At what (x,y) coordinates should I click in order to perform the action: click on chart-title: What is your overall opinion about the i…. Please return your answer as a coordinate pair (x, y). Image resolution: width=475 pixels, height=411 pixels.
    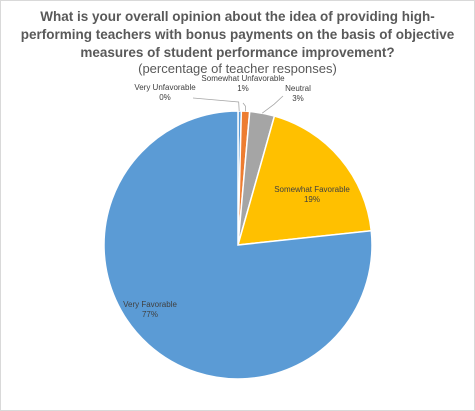
    Looking at the image, I should click on (237, 34).